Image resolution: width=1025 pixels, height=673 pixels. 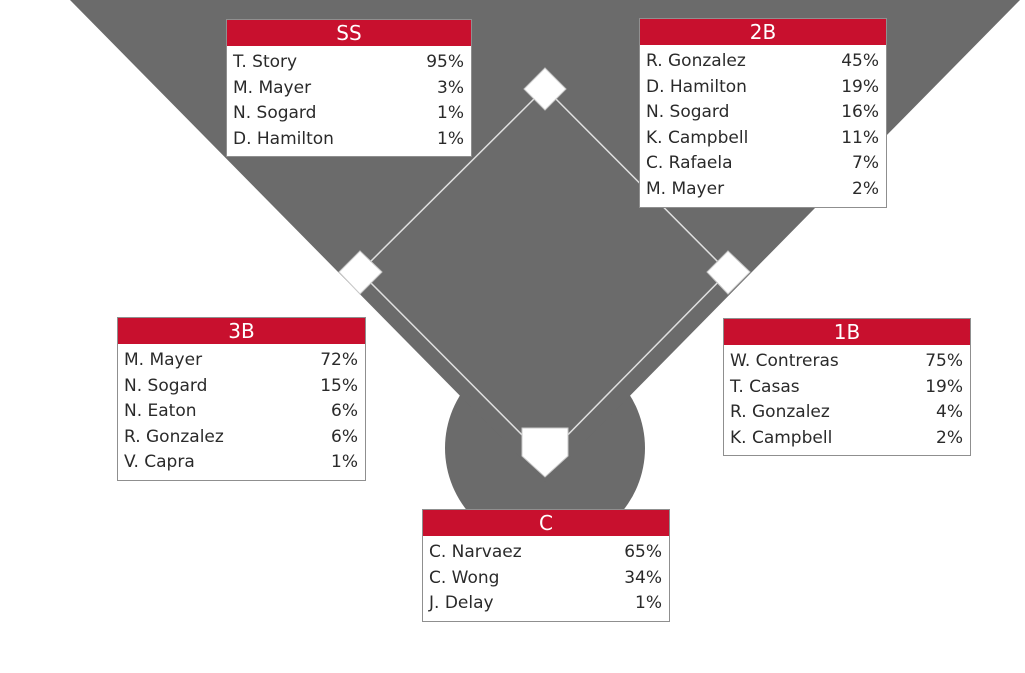 What do you see at coordinates (546, 523) in the screenshot?
I see `catcher-header: C` at bounding box center [546, 523].